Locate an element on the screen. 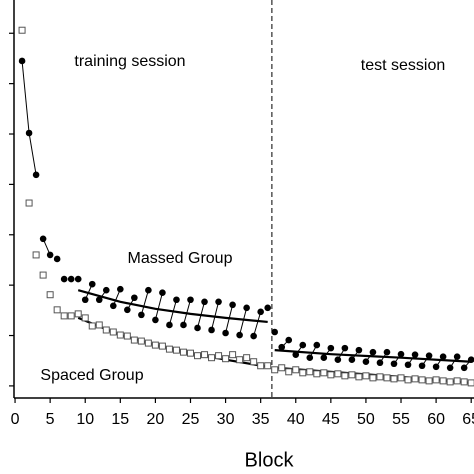 This screenshot has height=474, width=474. series-label: Spaced Group is located at coordinates (91, 375).